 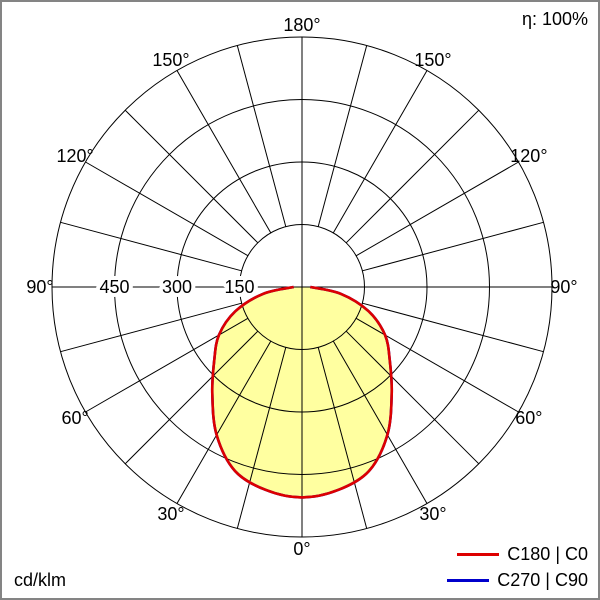 What do you see at coordinates (468, 580) in the screenshot?
I see `legend-line-c270-c90-icon` at bounding box center [468, 580].